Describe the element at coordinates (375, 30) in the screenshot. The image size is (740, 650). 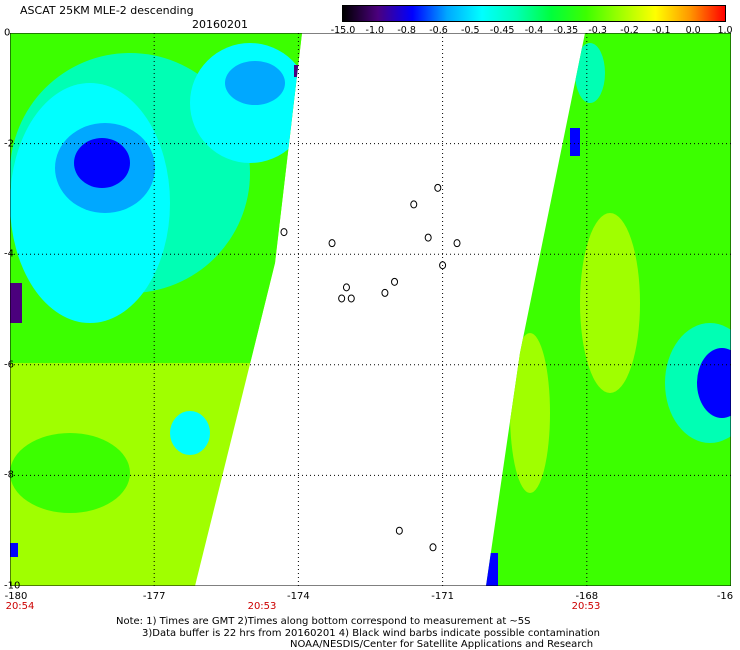
I see `colorbar-label: -1.0` at that location.